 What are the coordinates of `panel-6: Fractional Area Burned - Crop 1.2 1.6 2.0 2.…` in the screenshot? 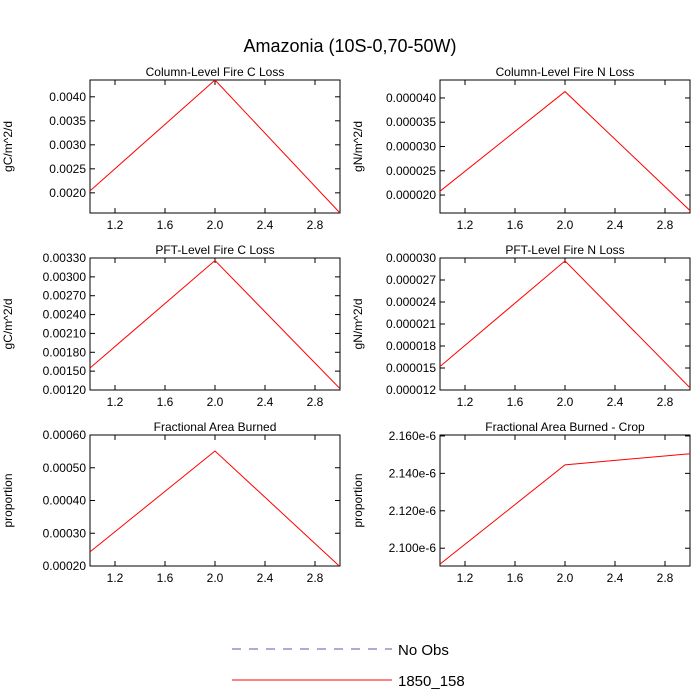 It's located at (521, 502).